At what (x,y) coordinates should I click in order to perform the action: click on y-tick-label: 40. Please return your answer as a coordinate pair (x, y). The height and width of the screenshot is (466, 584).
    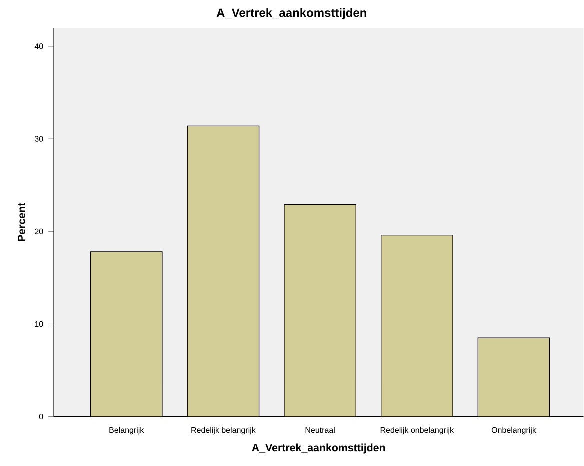
    Looking at the image, I should click on (39, 47).